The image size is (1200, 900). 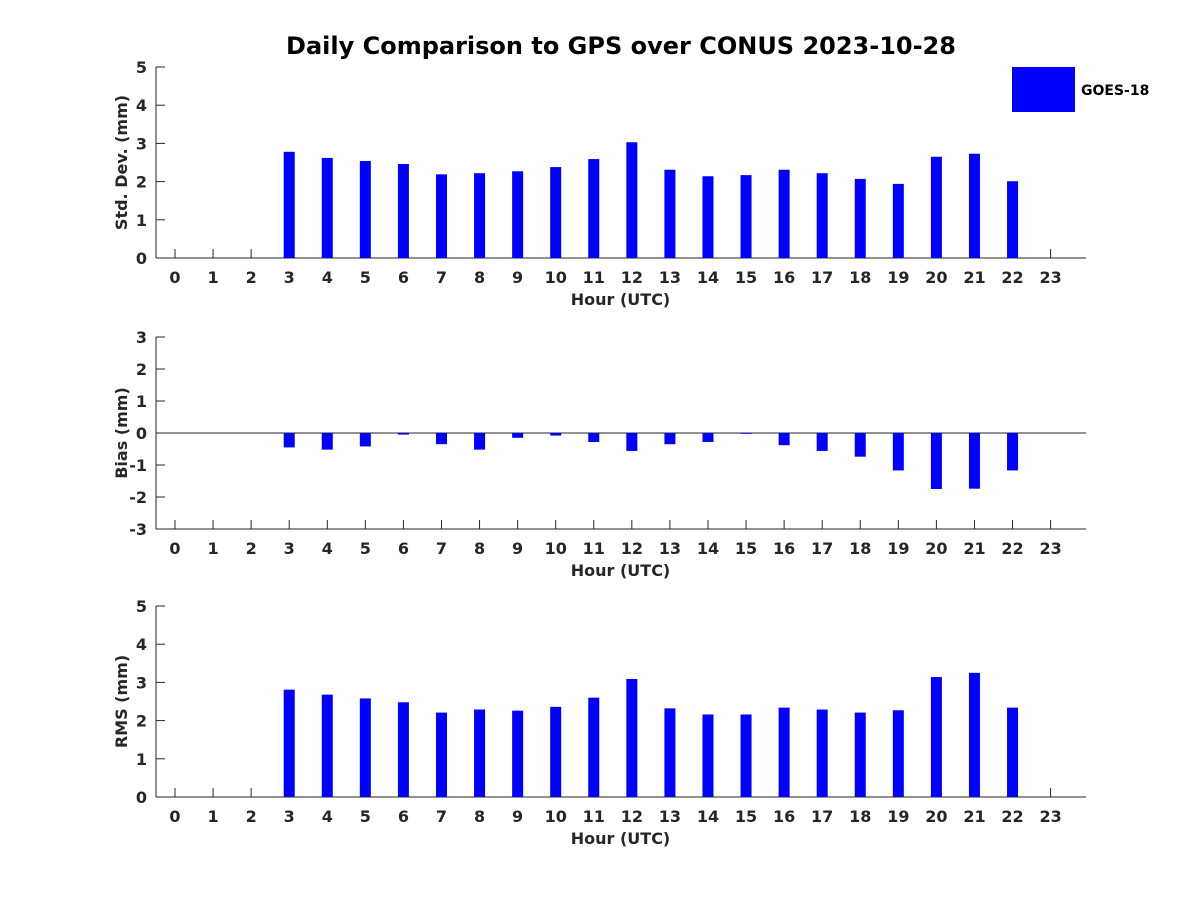 What do you see at coordinates (212, 277) in the screenshot?
I see `std-dev-xtick-label: 1` at bounding box center [212, 277].